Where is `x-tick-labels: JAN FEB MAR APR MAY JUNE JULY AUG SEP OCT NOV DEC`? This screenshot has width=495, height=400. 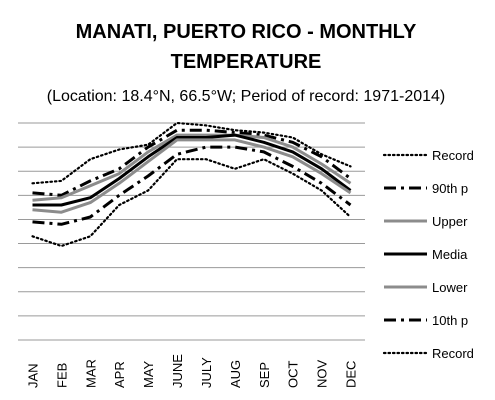 x-tick-labels: JAN FEB MAR APR MAY JUNE JULY AUG SEP OCT NOV DEC is located at coordinates (191, 371).